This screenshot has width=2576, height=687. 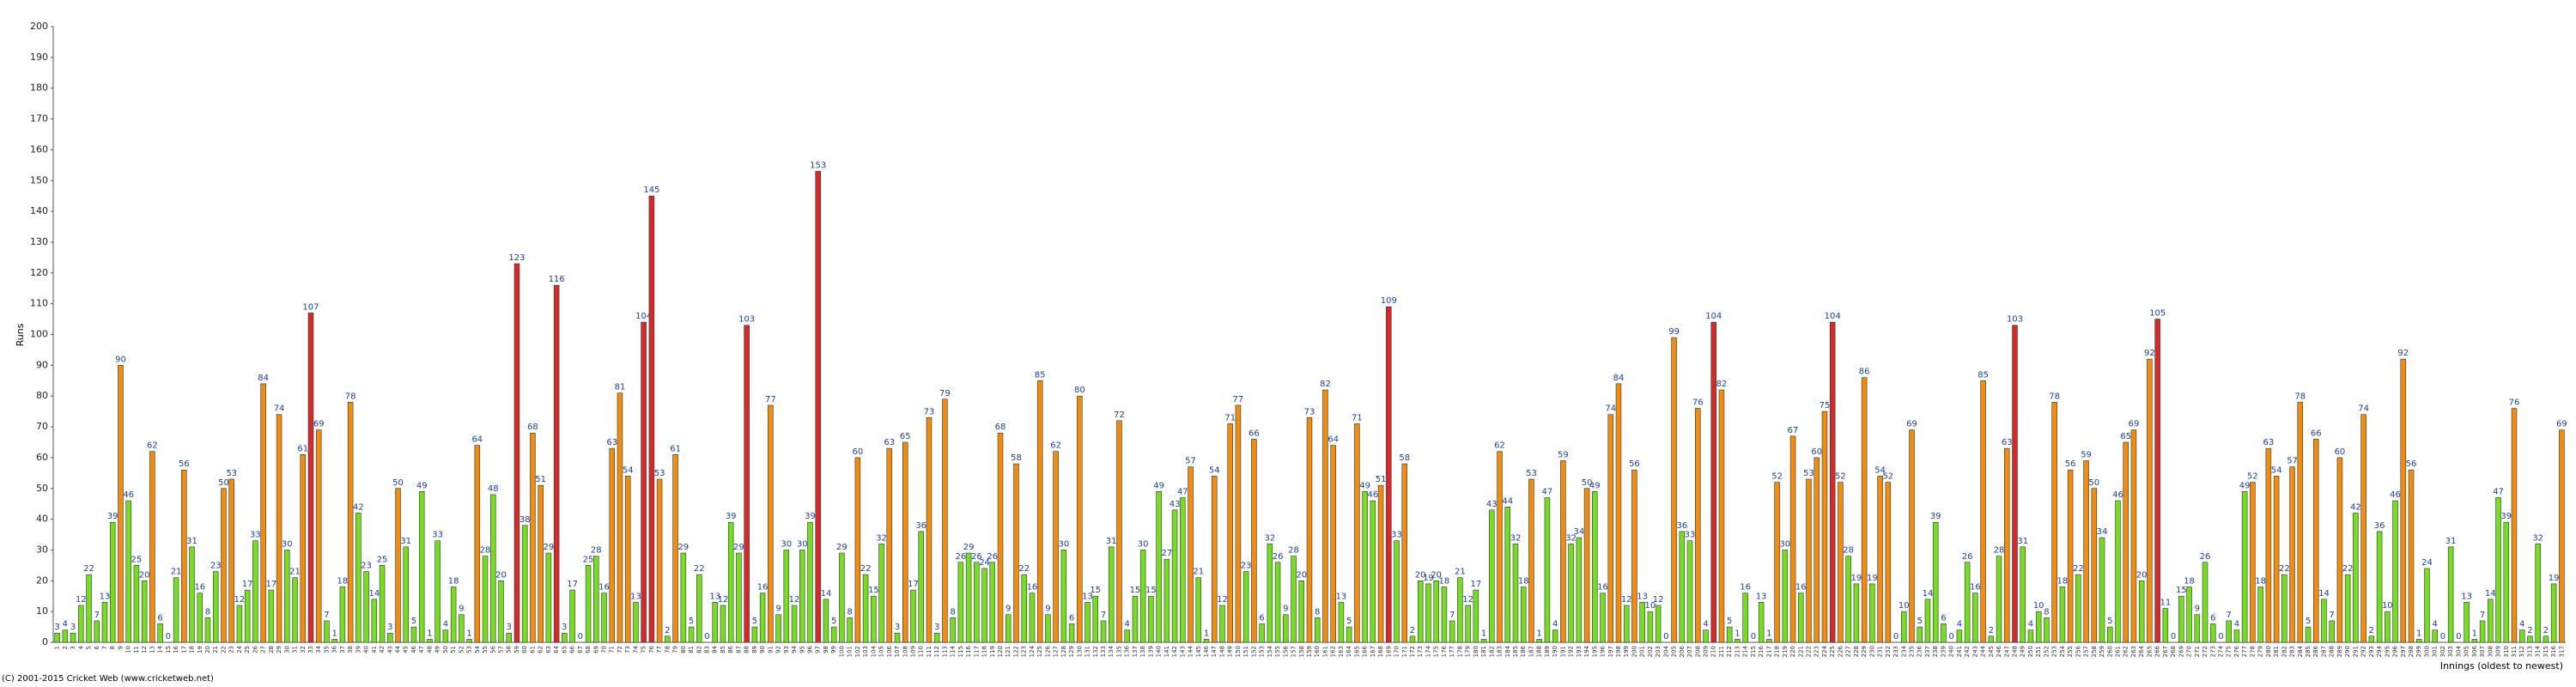 What do you see at coordinates (2363, 409) in the screenshot?
I see `value-label: 74` at bounding box center [2363, 409].